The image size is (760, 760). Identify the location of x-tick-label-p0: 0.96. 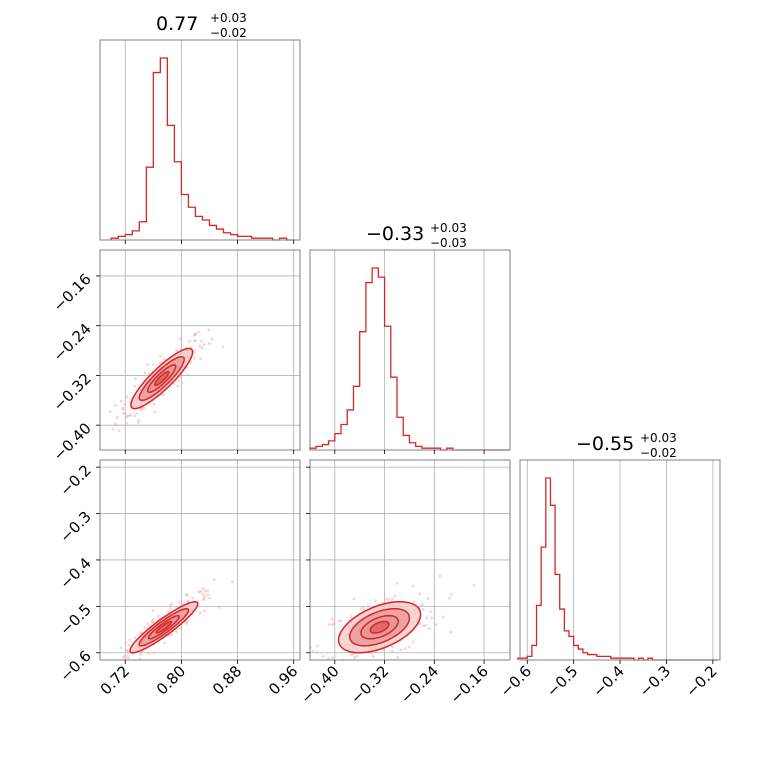
(283, 680).